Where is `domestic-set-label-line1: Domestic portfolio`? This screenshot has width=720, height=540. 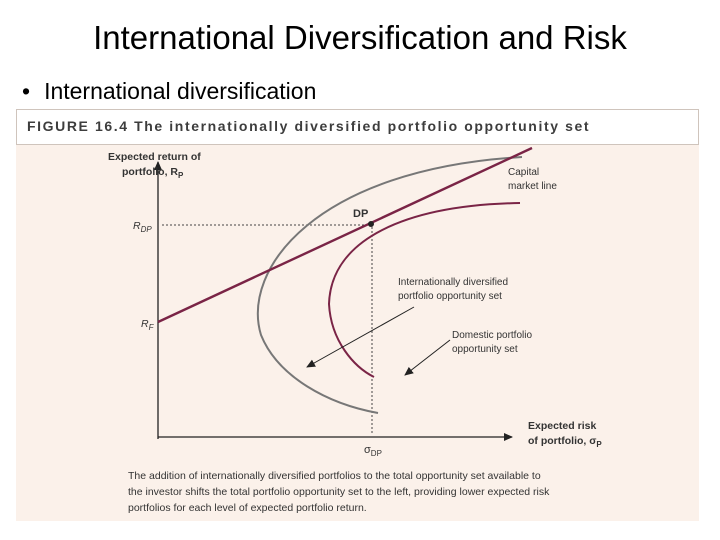
domestic-set-label-line1: Domestic portfolio is located at coordinates (492, 335).